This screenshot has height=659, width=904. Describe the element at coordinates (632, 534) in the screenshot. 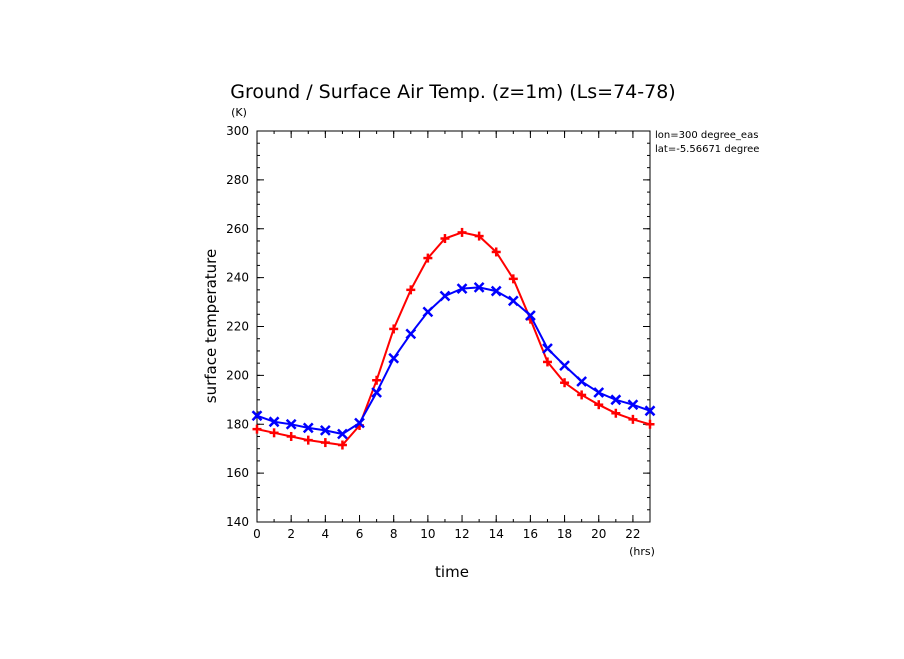

I see `x-tick-label: 22` at that location.